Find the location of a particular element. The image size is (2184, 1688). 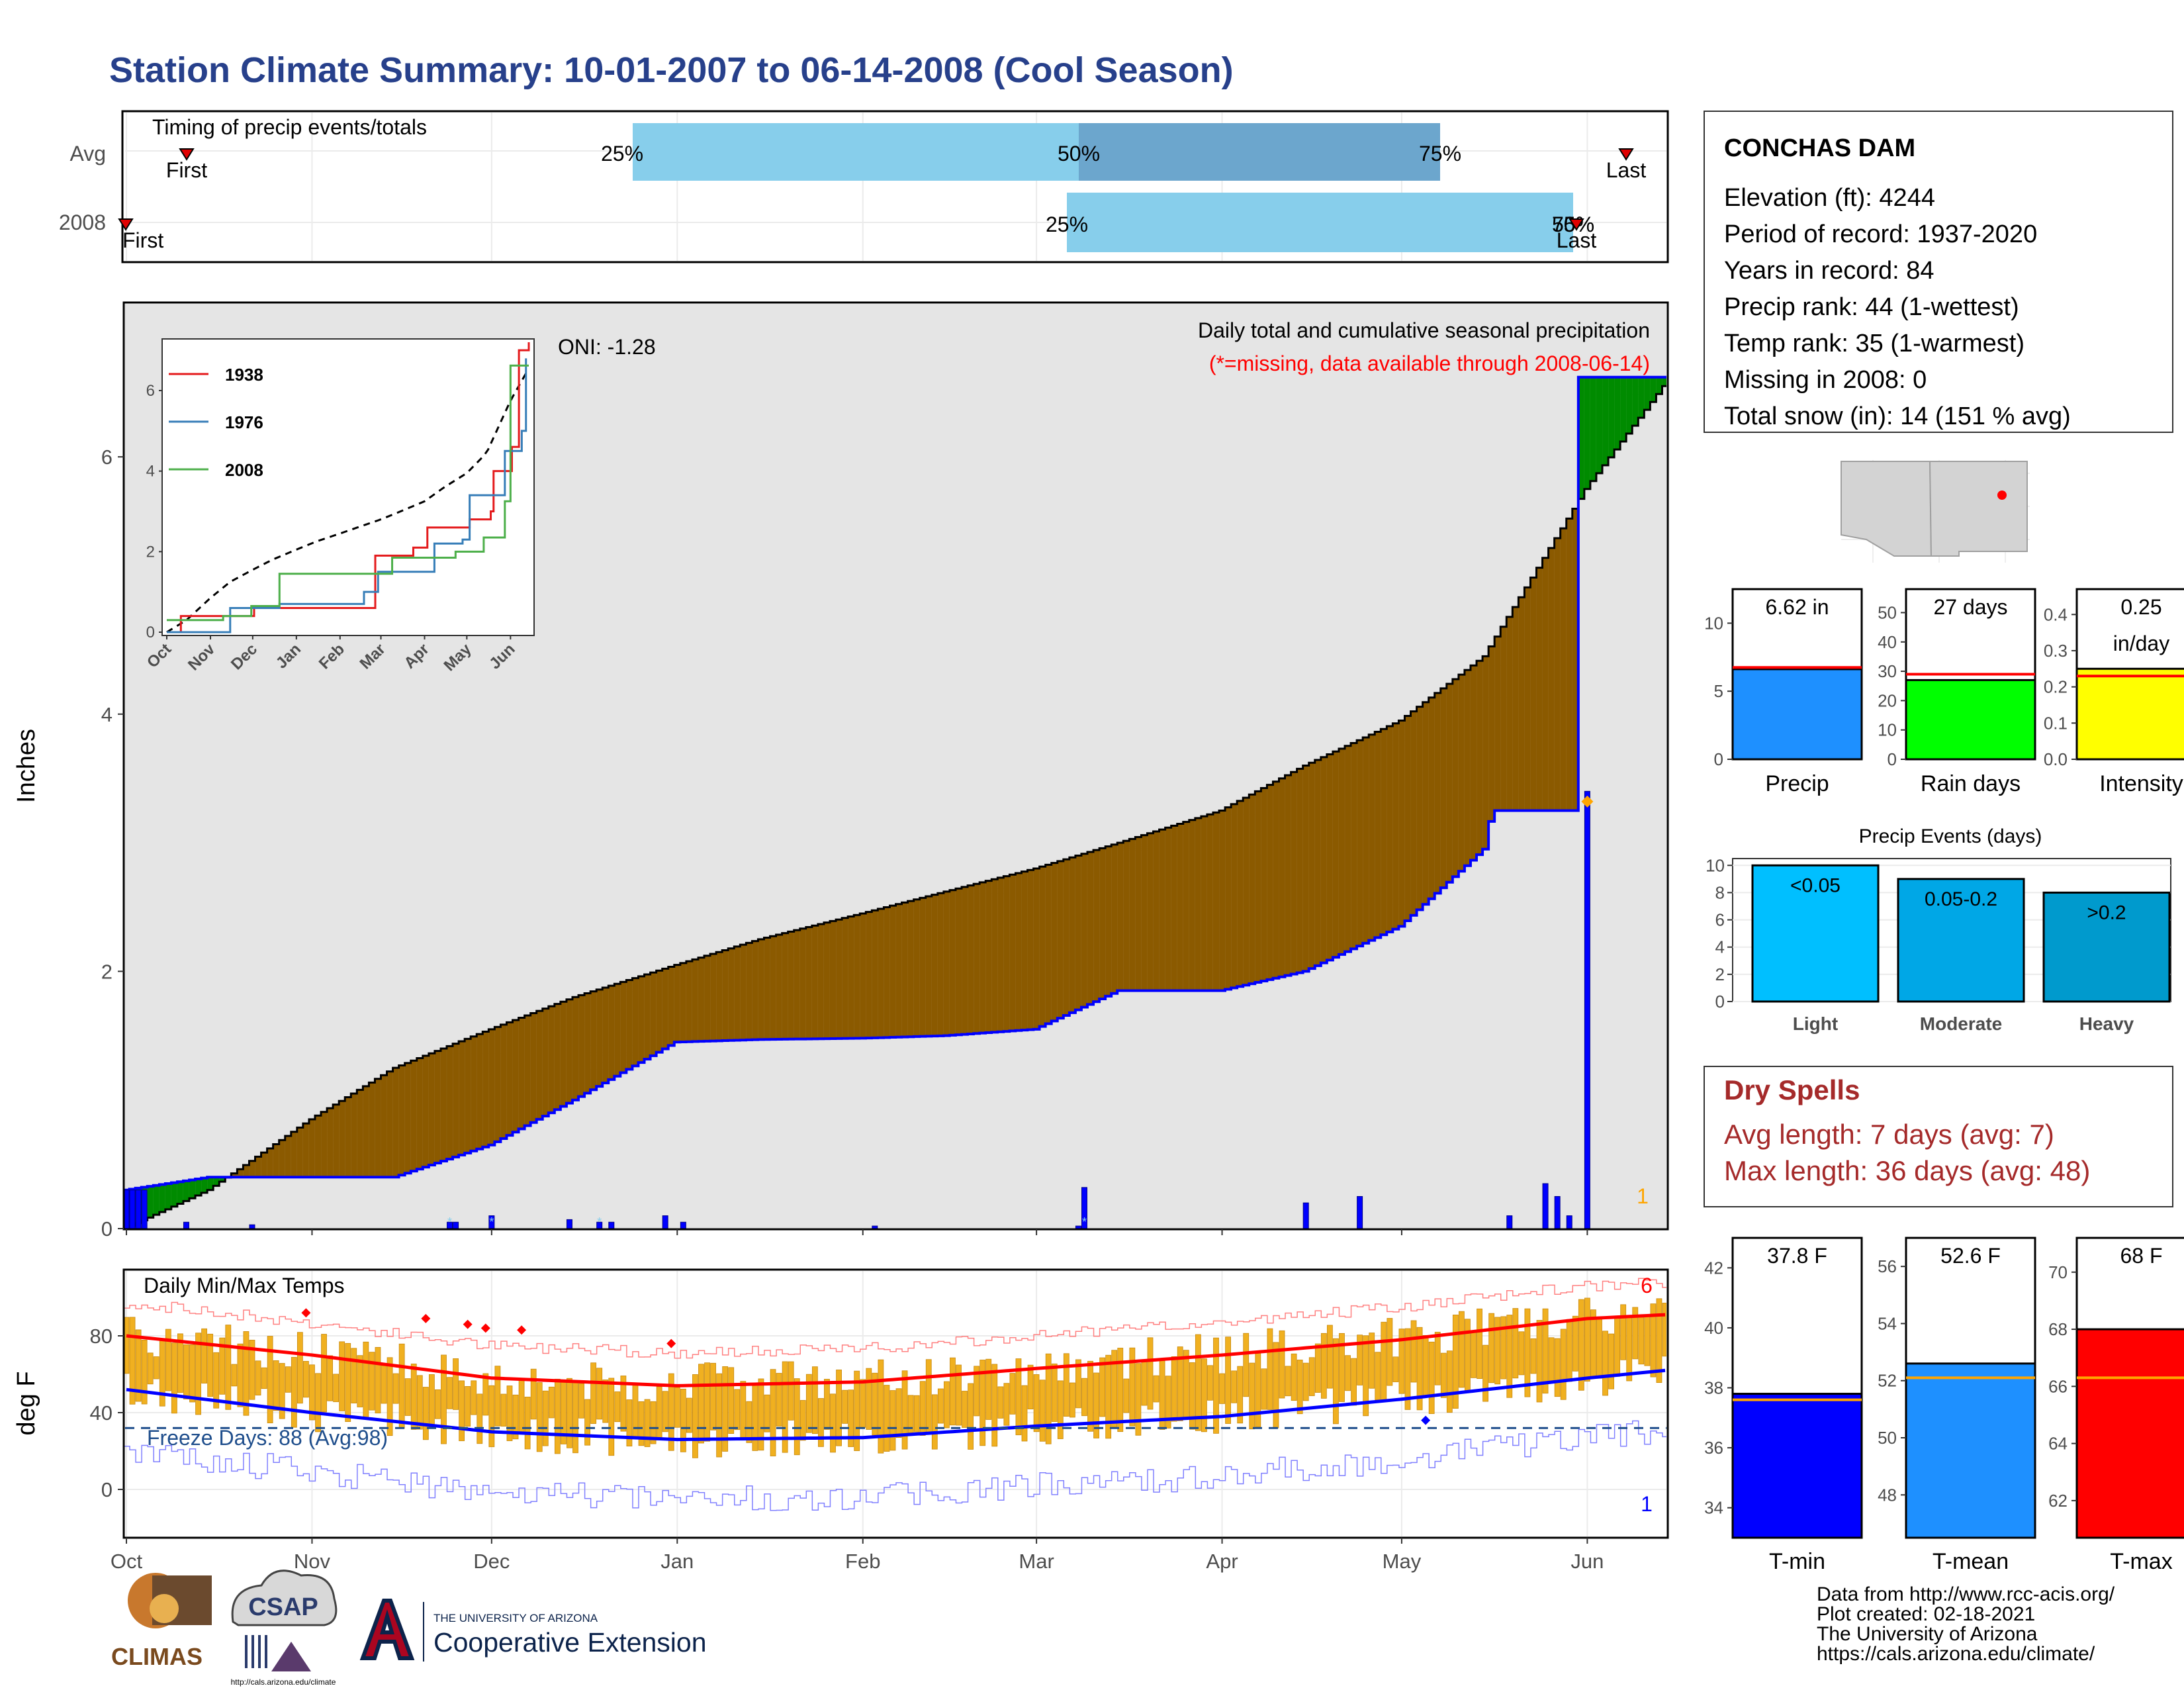

csap-wordmark: CSAP is located at coordinates (283, 1607).